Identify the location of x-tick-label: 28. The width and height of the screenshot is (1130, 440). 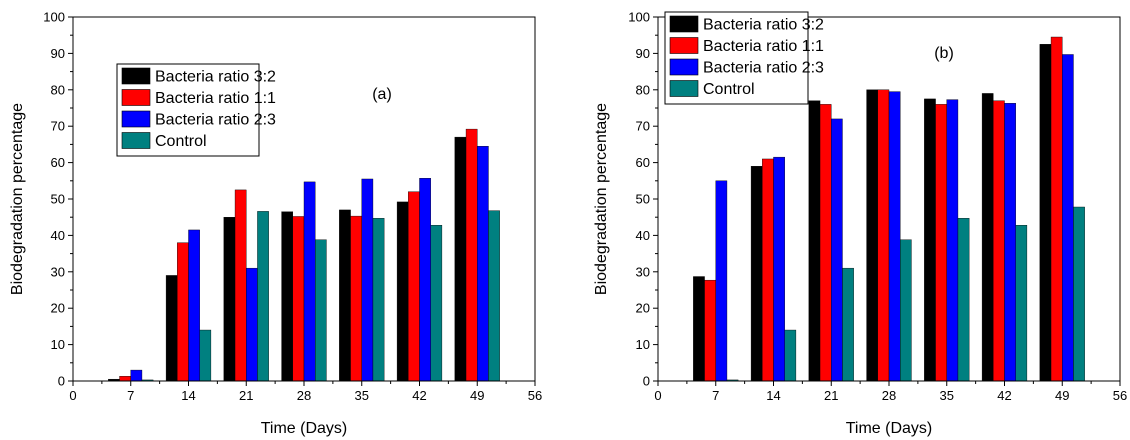
(889, 395).